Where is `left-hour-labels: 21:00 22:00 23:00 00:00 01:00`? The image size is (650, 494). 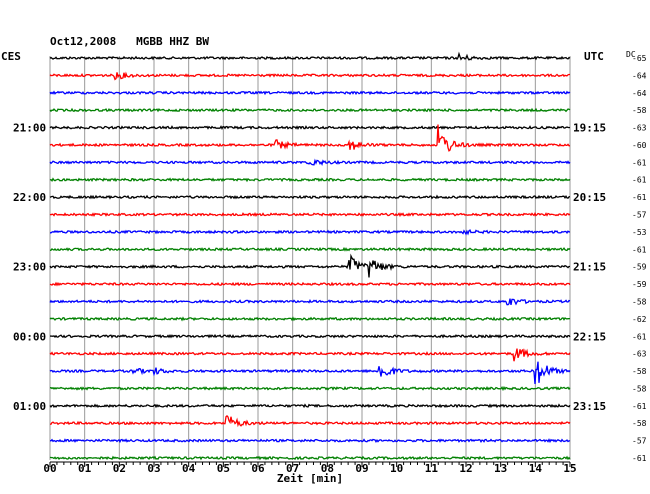 left-hour-labels: 21:00 22:00 23:00 00:00 01:00 is located at coordinates (29, 267).